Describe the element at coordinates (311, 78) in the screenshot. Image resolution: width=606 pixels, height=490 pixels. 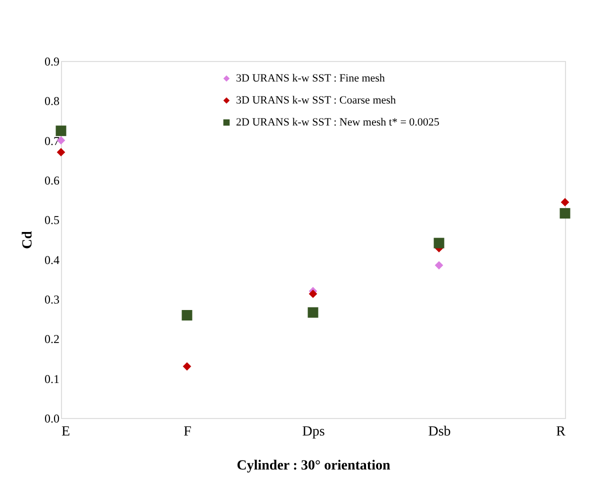
I see `legend-label: 3D URANS k-w SST : Fine mesh` at that location.